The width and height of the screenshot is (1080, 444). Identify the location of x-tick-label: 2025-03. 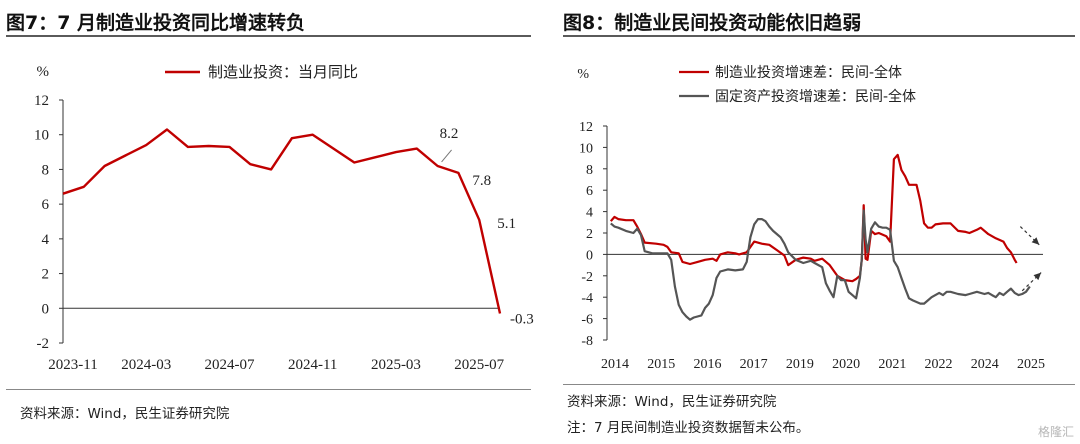
(396, 365).